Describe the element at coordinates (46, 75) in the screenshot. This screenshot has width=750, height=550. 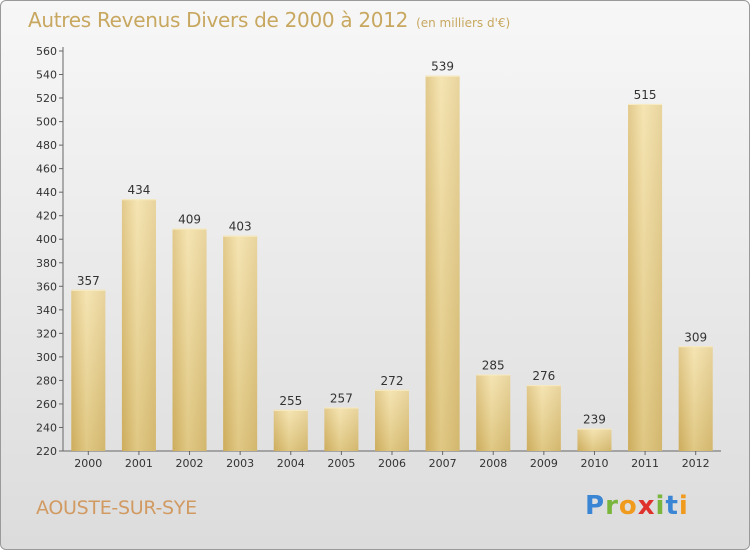
I see `y-tick-label: 540` at that location.